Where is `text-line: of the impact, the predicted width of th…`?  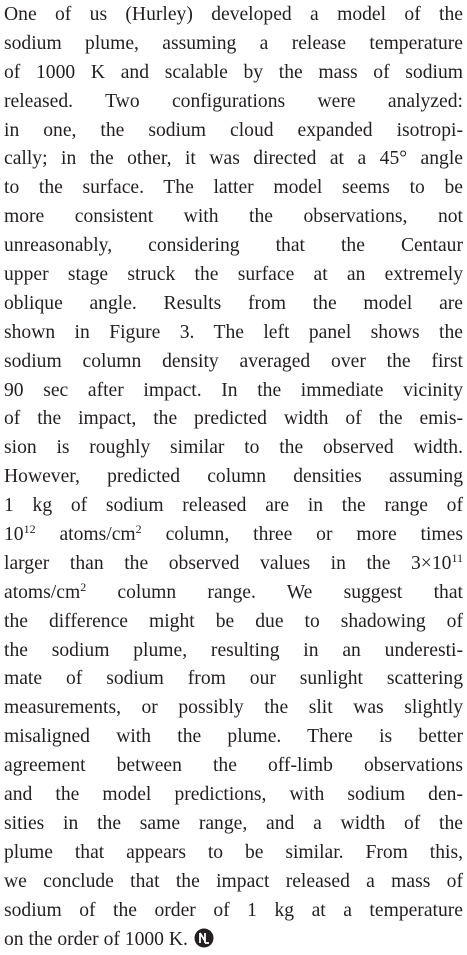 text-line: of the impact, the predicted width of th… is located at coordinates (233, 419).